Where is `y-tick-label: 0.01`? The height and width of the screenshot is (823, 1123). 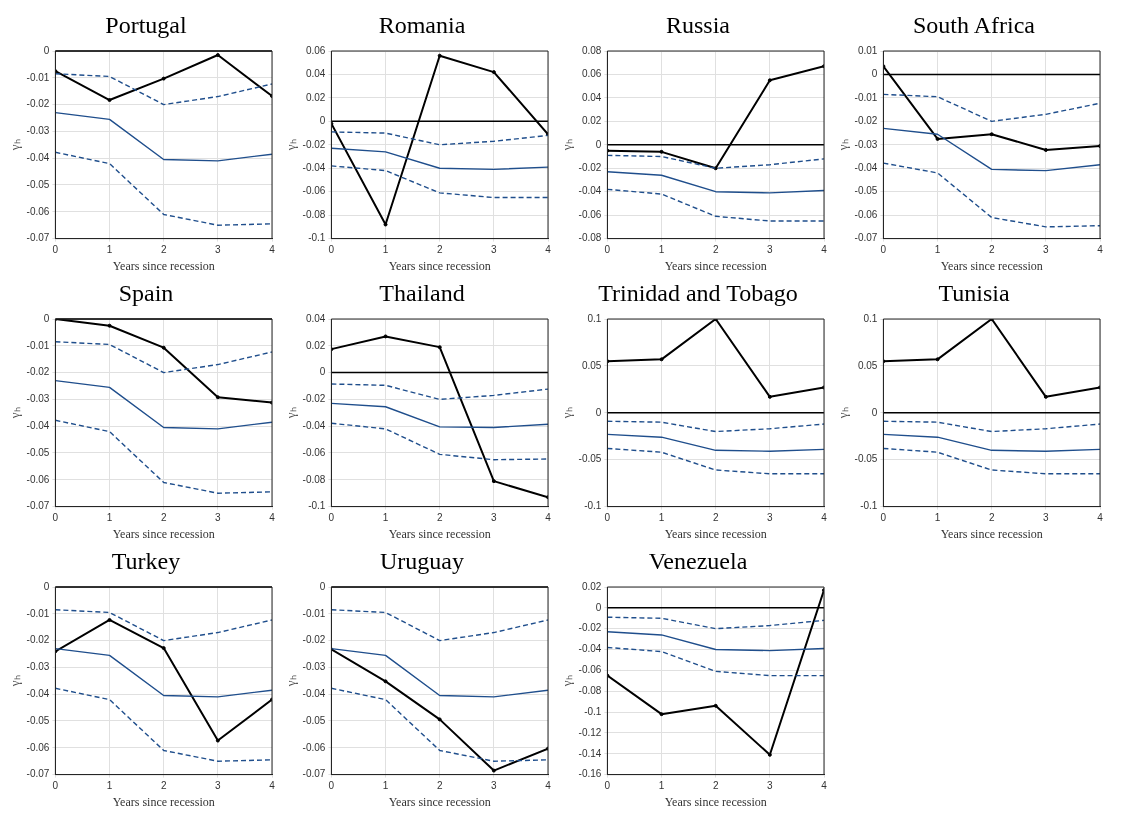
y-tick-label: 0.01 is located at coordinates (867, 50).